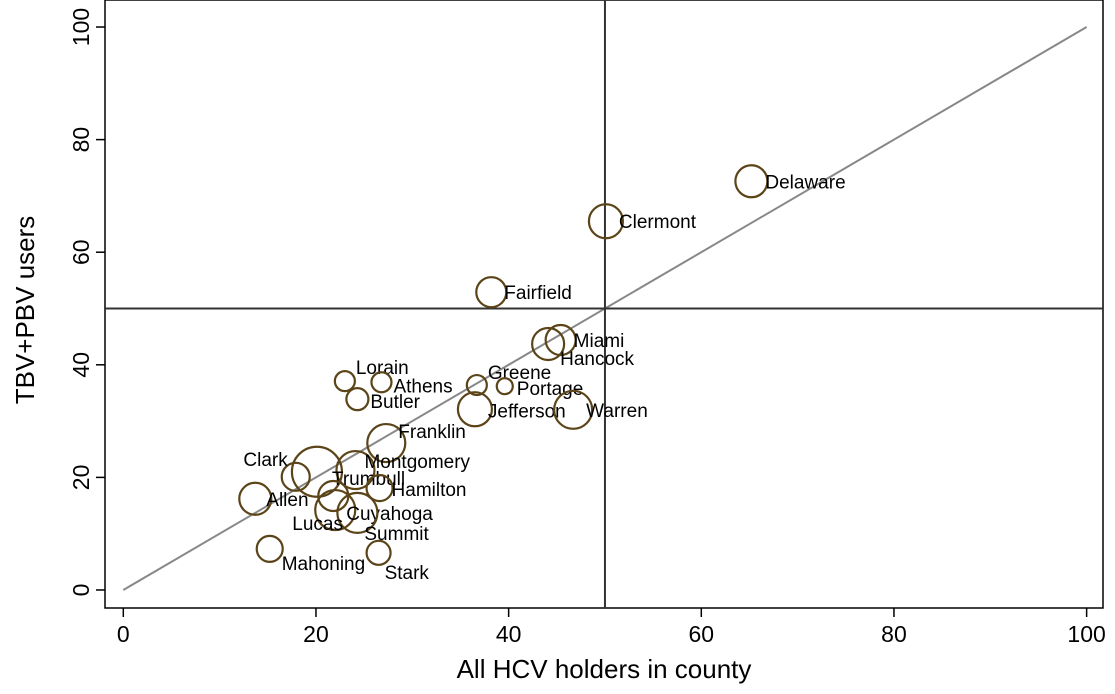 The height and width of the screenshot is (694, 1115). I want to click on point-label: Butler, so click(395, 402).